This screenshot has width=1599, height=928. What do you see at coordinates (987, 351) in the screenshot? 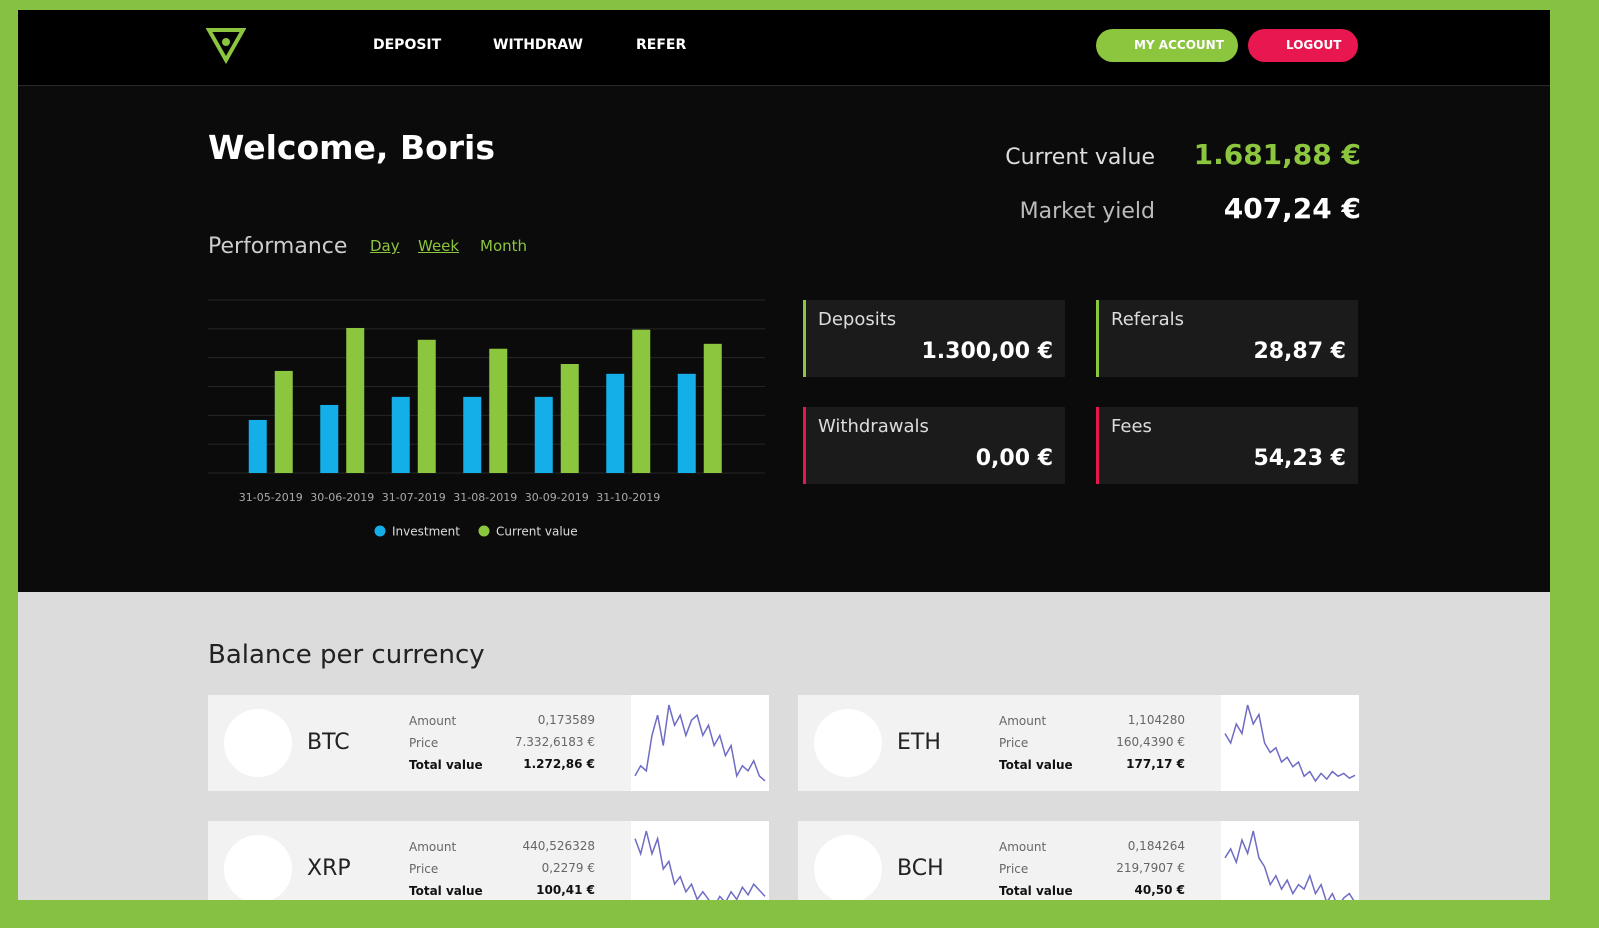
I see `stat-value: 1.300,00 €` at bounding box center [987, 351].